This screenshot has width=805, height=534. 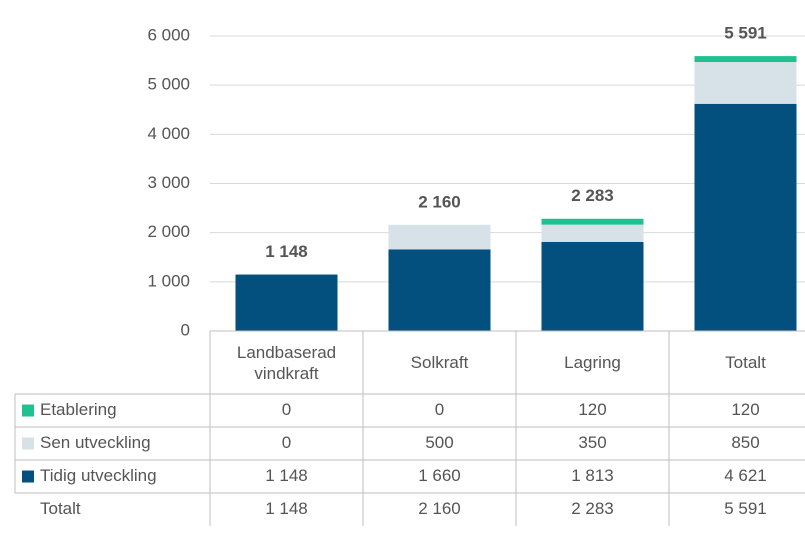 What do you see at coordinates (592, 508) in the screenshot?
I see `table-cell: 2 283` at bounding box center [592, 508].